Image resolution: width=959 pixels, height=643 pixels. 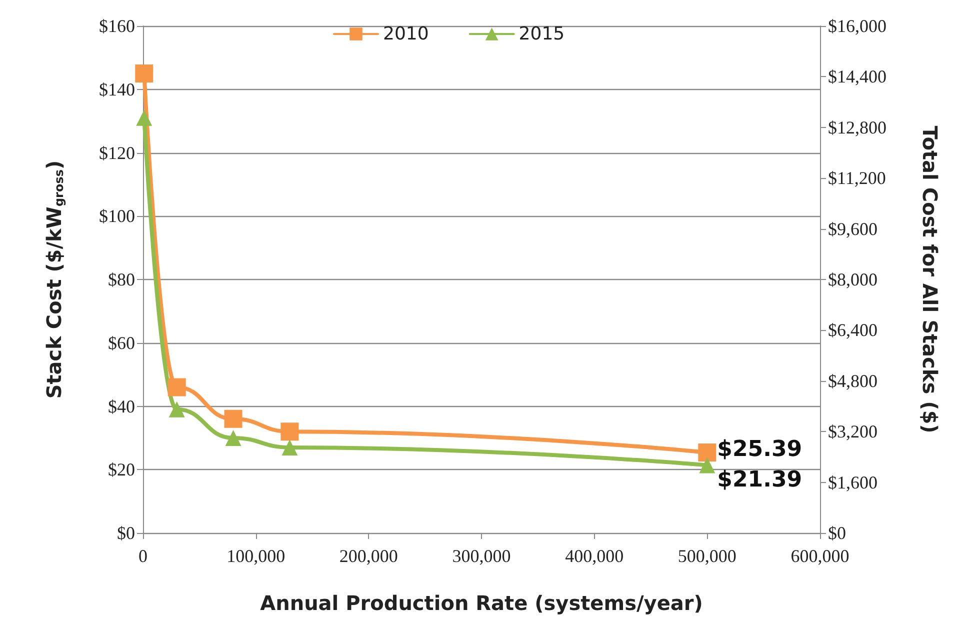 I want to click on y-tick-label: $20, so click(x=121, y=470).